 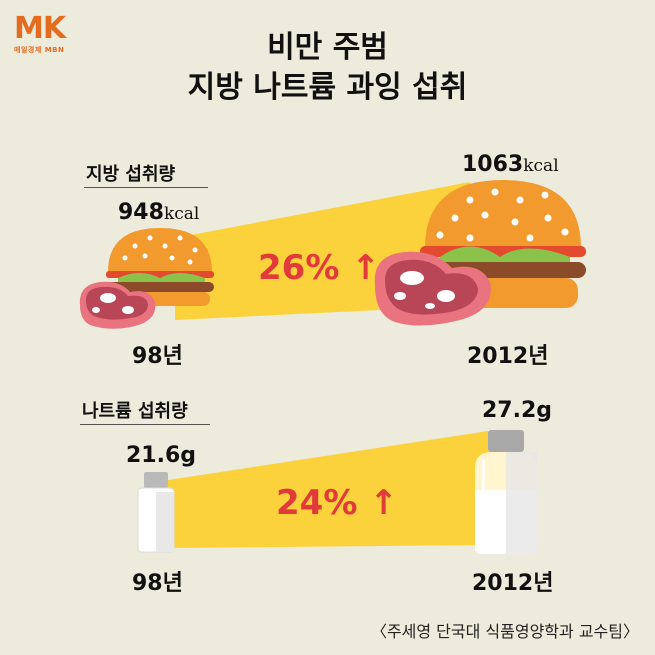 What do you see at coordinates (319, 268) in the screenshot?
I see `fat-change-percent: 26% ↑` at bounding box center [319, 268].